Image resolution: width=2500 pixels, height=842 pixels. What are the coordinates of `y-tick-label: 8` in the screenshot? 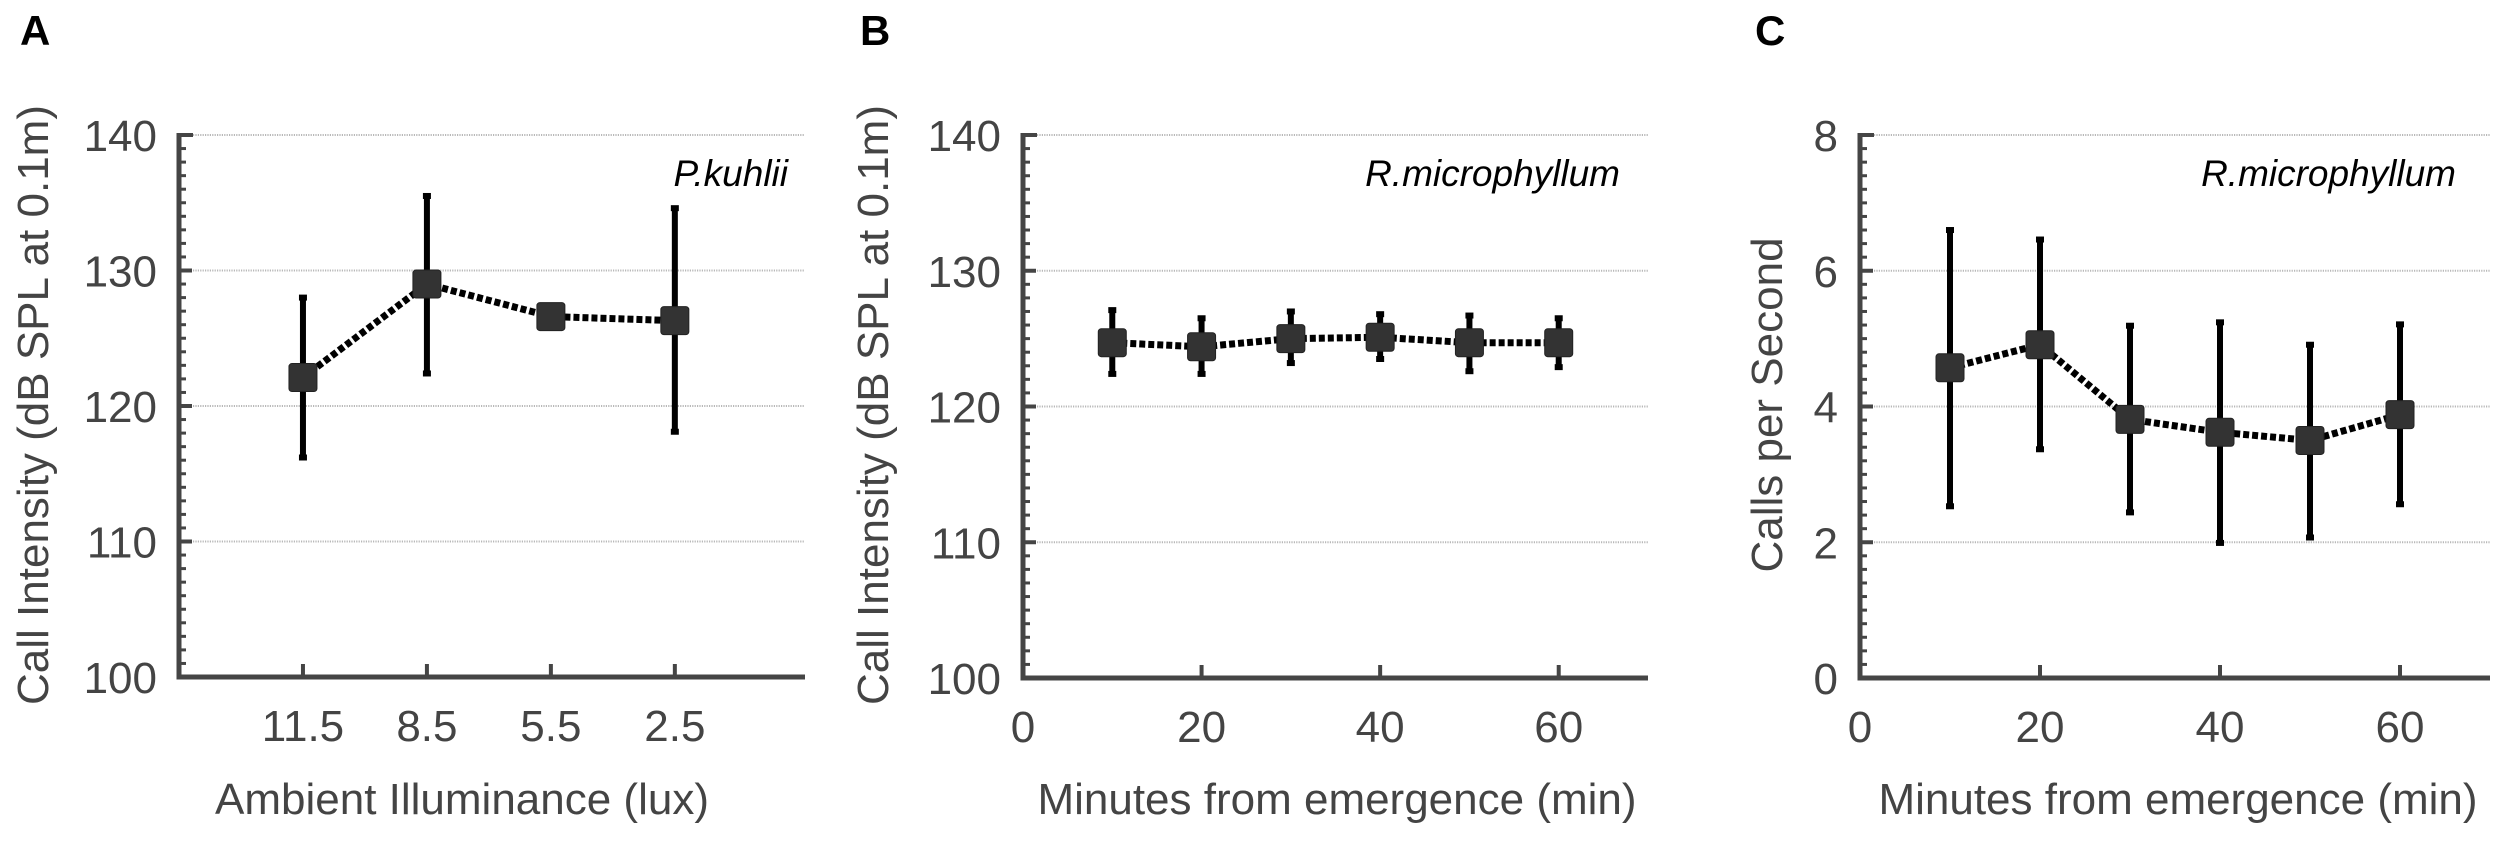 It's located at (1826, 136).